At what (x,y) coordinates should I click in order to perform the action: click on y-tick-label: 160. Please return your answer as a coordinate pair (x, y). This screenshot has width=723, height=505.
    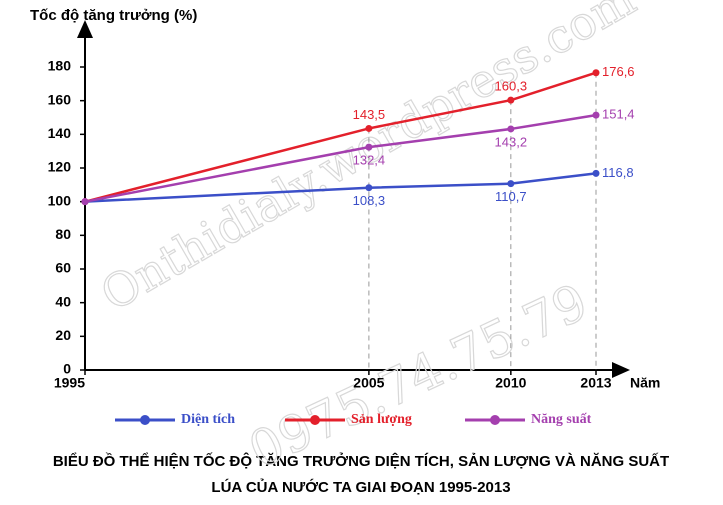
    Looking at the image, I should click on (60, 99).